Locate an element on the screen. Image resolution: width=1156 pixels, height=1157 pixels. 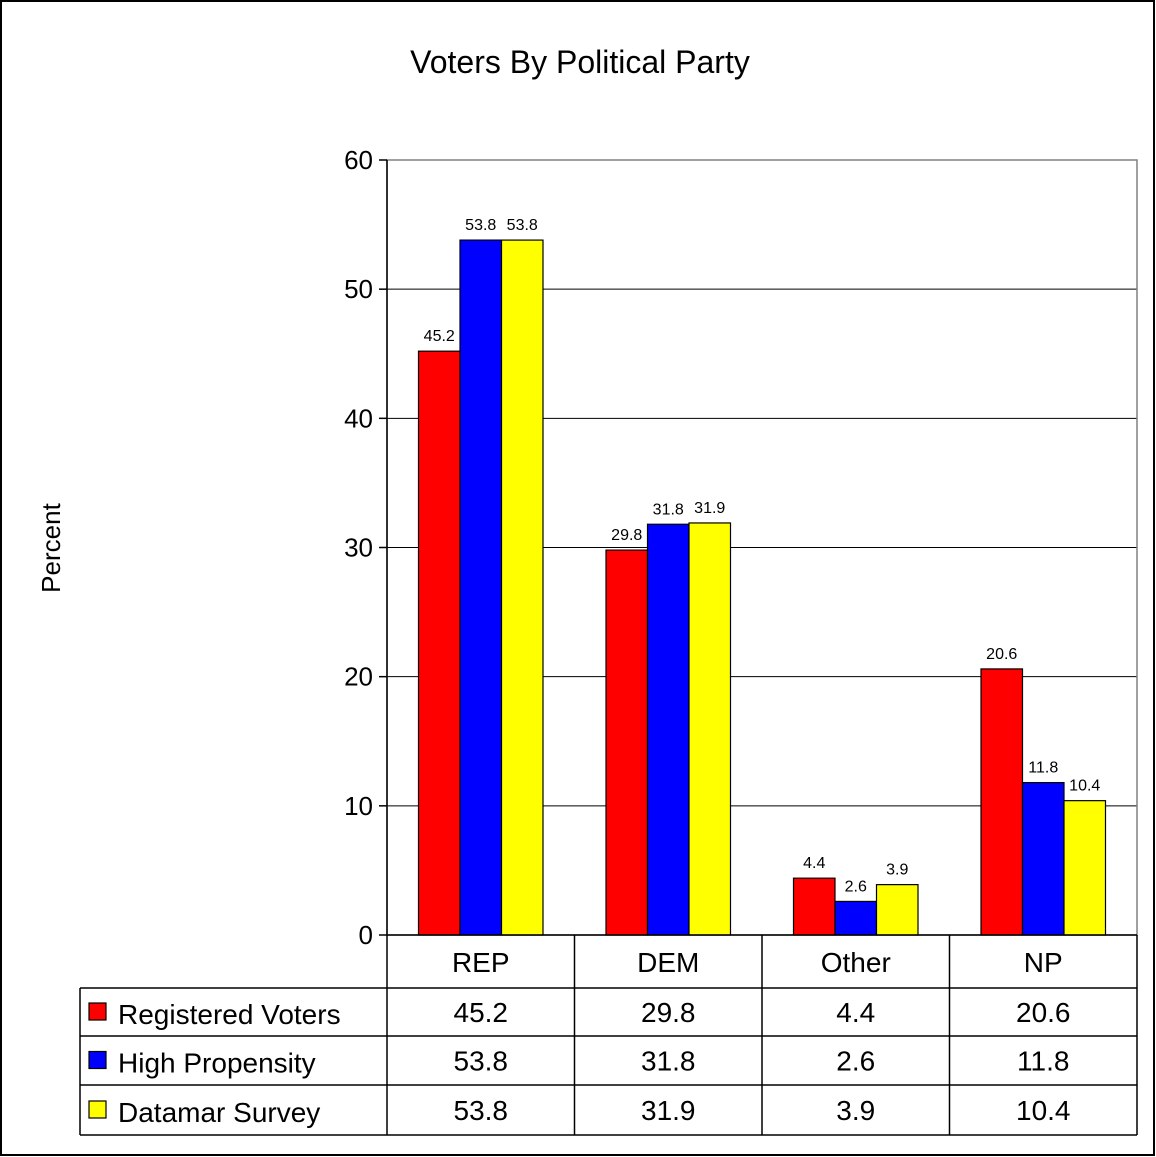
data-label: 31.8 is located at coordinates (668, 509).